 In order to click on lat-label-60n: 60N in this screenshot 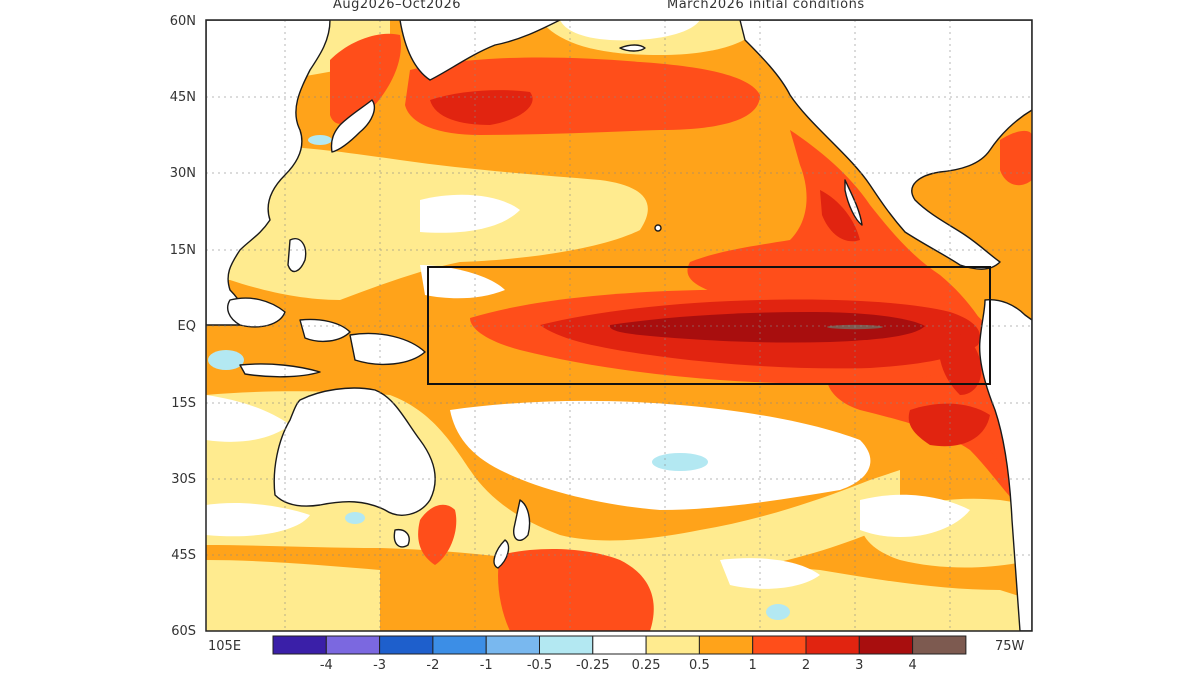, I will do `click(182, 21)`.